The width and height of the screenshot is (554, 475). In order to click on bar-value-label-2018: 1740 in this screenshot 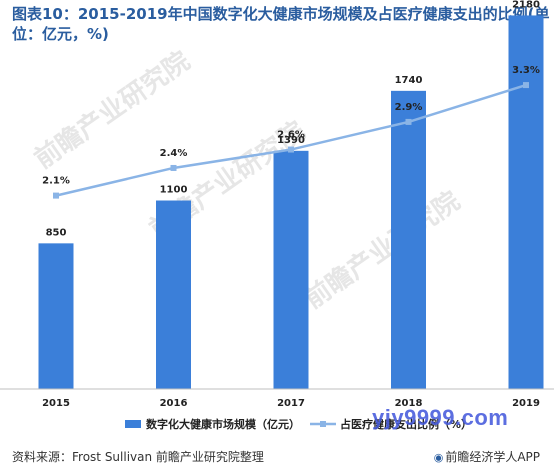, I will do `click(409, 80)`.